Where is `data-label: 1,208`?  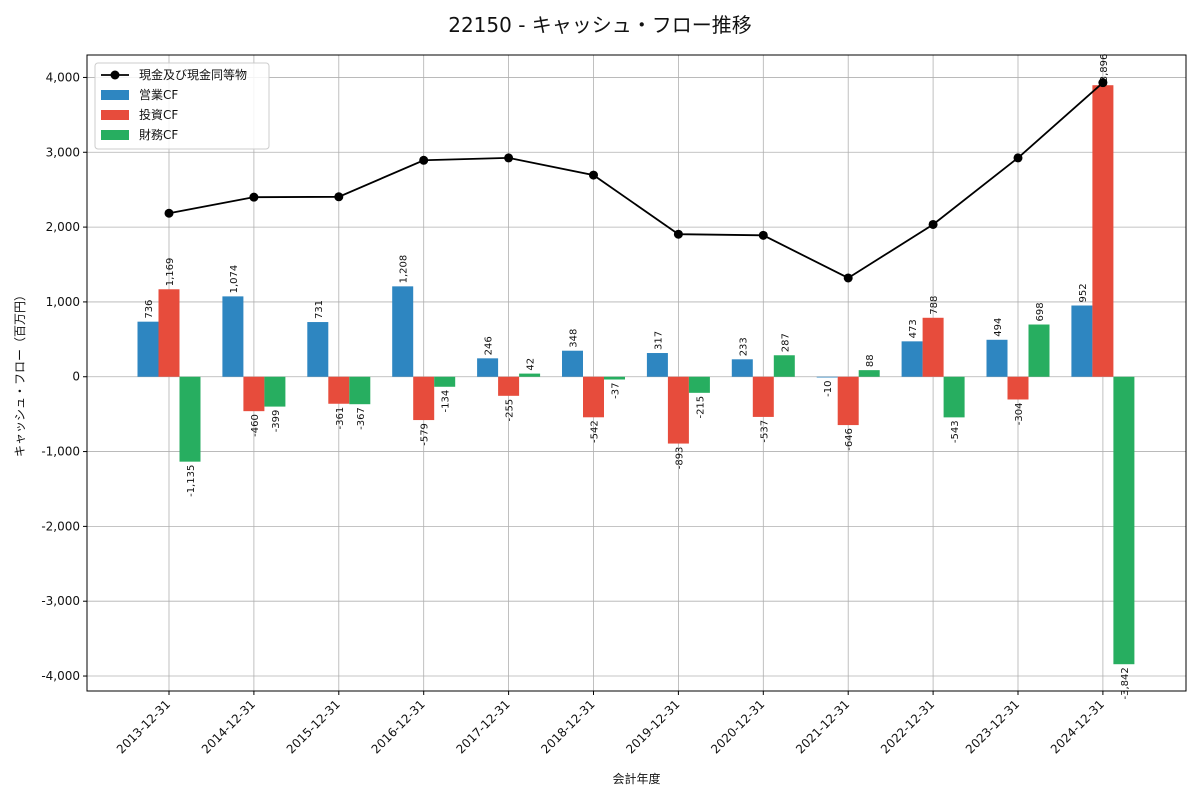 data-label: 1,208 is located at coordinates (404, 269).